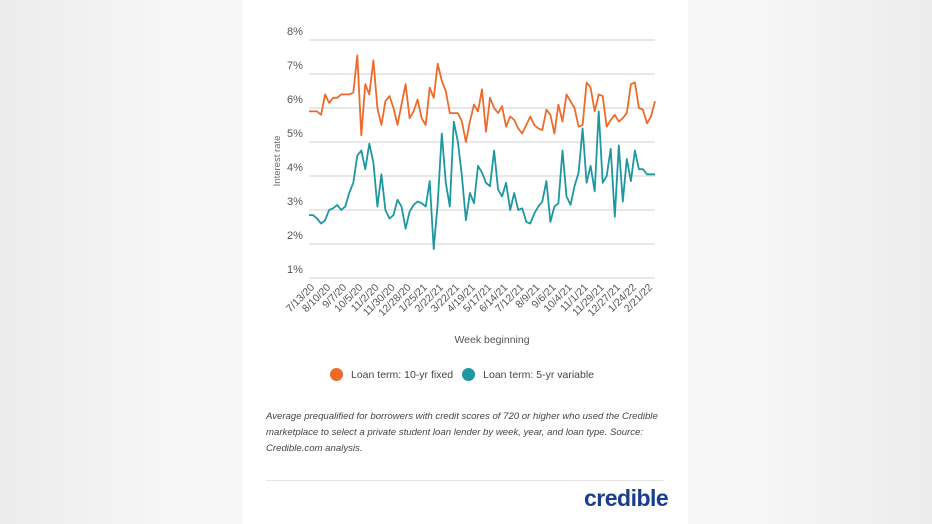 This screenshot has height=524, width=932. I want to click on legend-label: Loan term: 5-yr variable, so click(539, 374).